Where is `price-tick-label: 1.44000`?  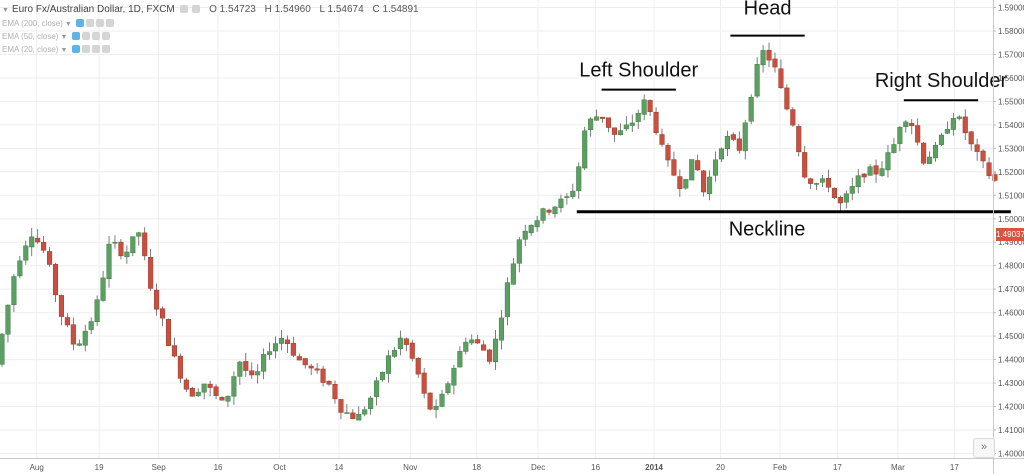
price-tick-label: 1.44000 is located at coordinates (1011, 360).